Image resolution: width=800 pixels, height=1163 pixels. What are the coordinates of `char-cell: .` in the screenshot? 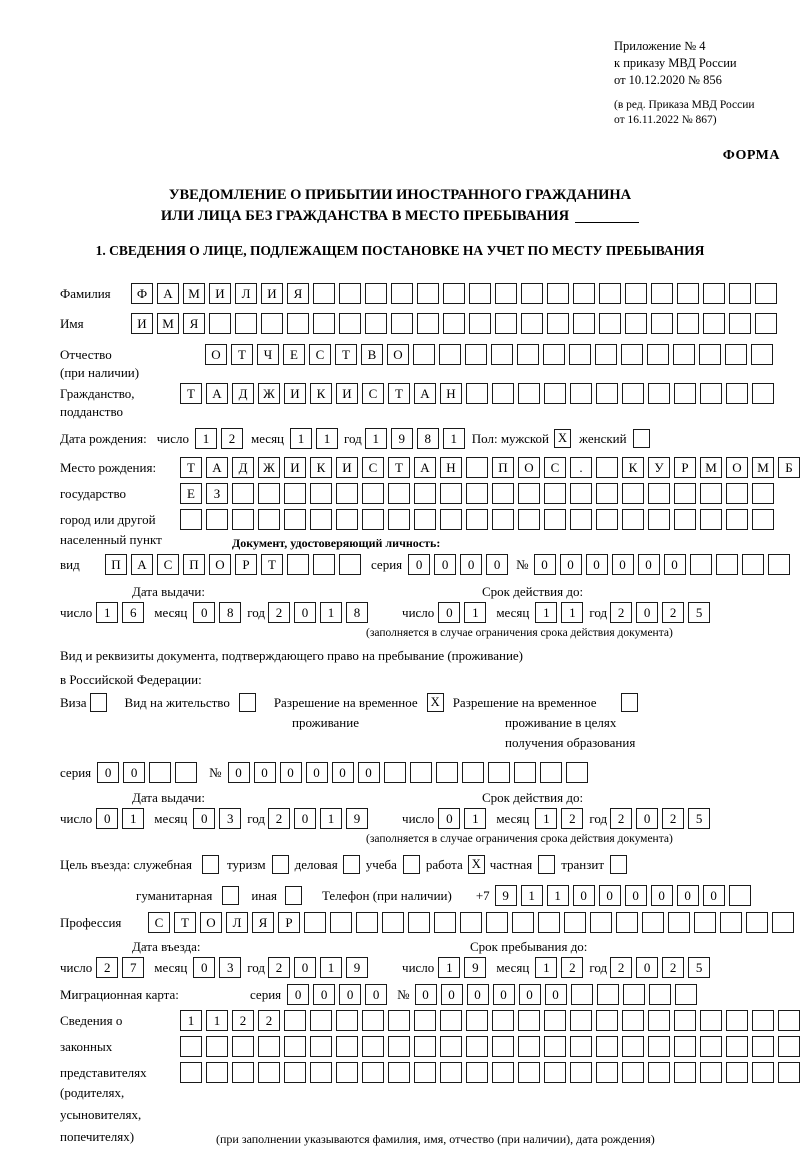 It's located at (581, 467).